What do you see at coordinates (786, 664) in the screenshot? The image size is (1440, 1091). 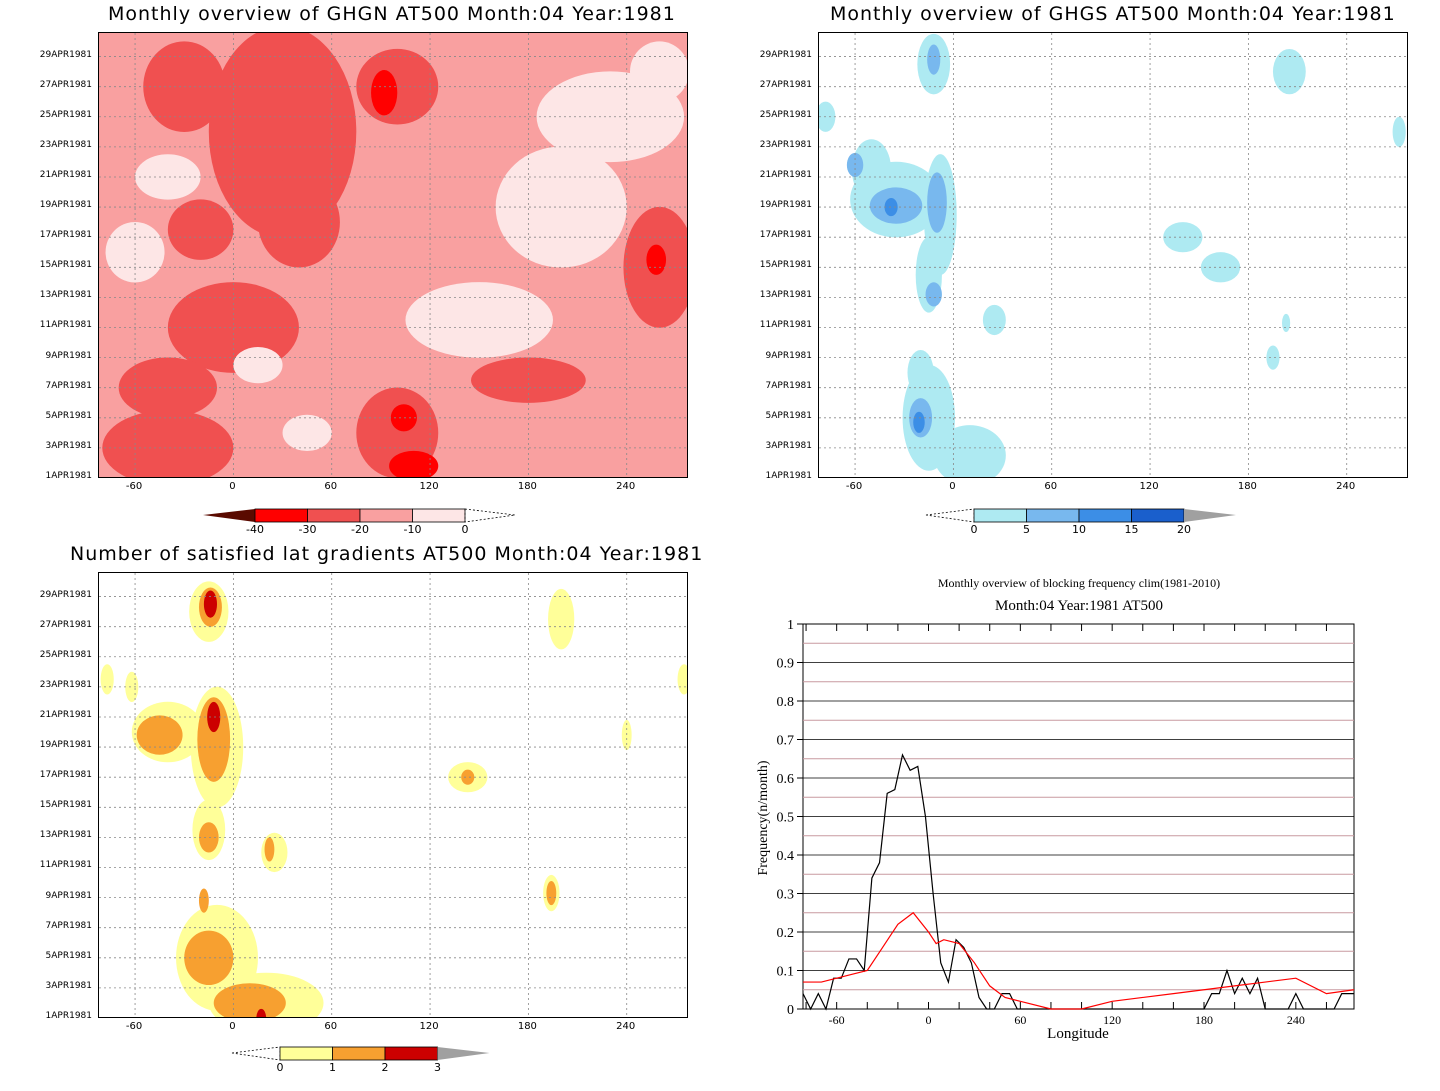 I see `y-tick-label: 0.9` at bounding box center [786, 664].